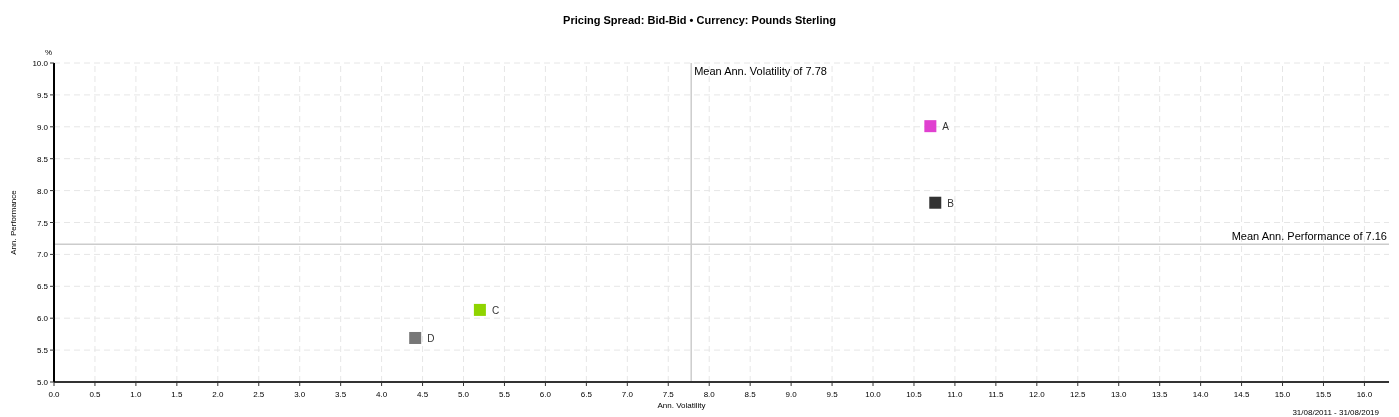 This screenshot has width=1399, height=417. I want to click on y-tick-label: 7.0, so click(42, 255).